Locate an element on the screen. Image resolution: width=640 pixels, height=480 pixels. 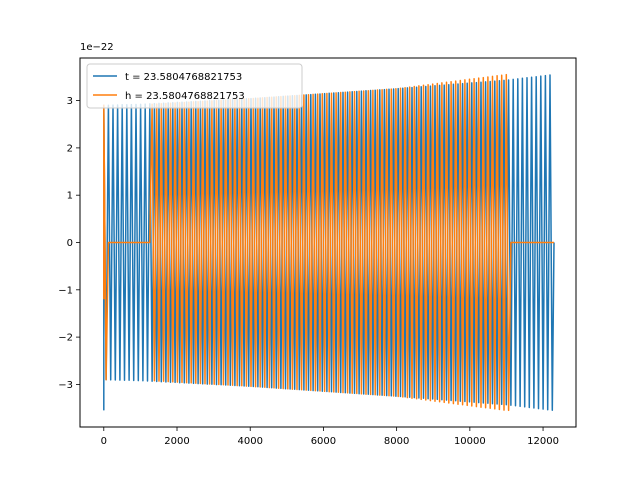
y-tick-label: 2 is located at coordinates (70, 148).